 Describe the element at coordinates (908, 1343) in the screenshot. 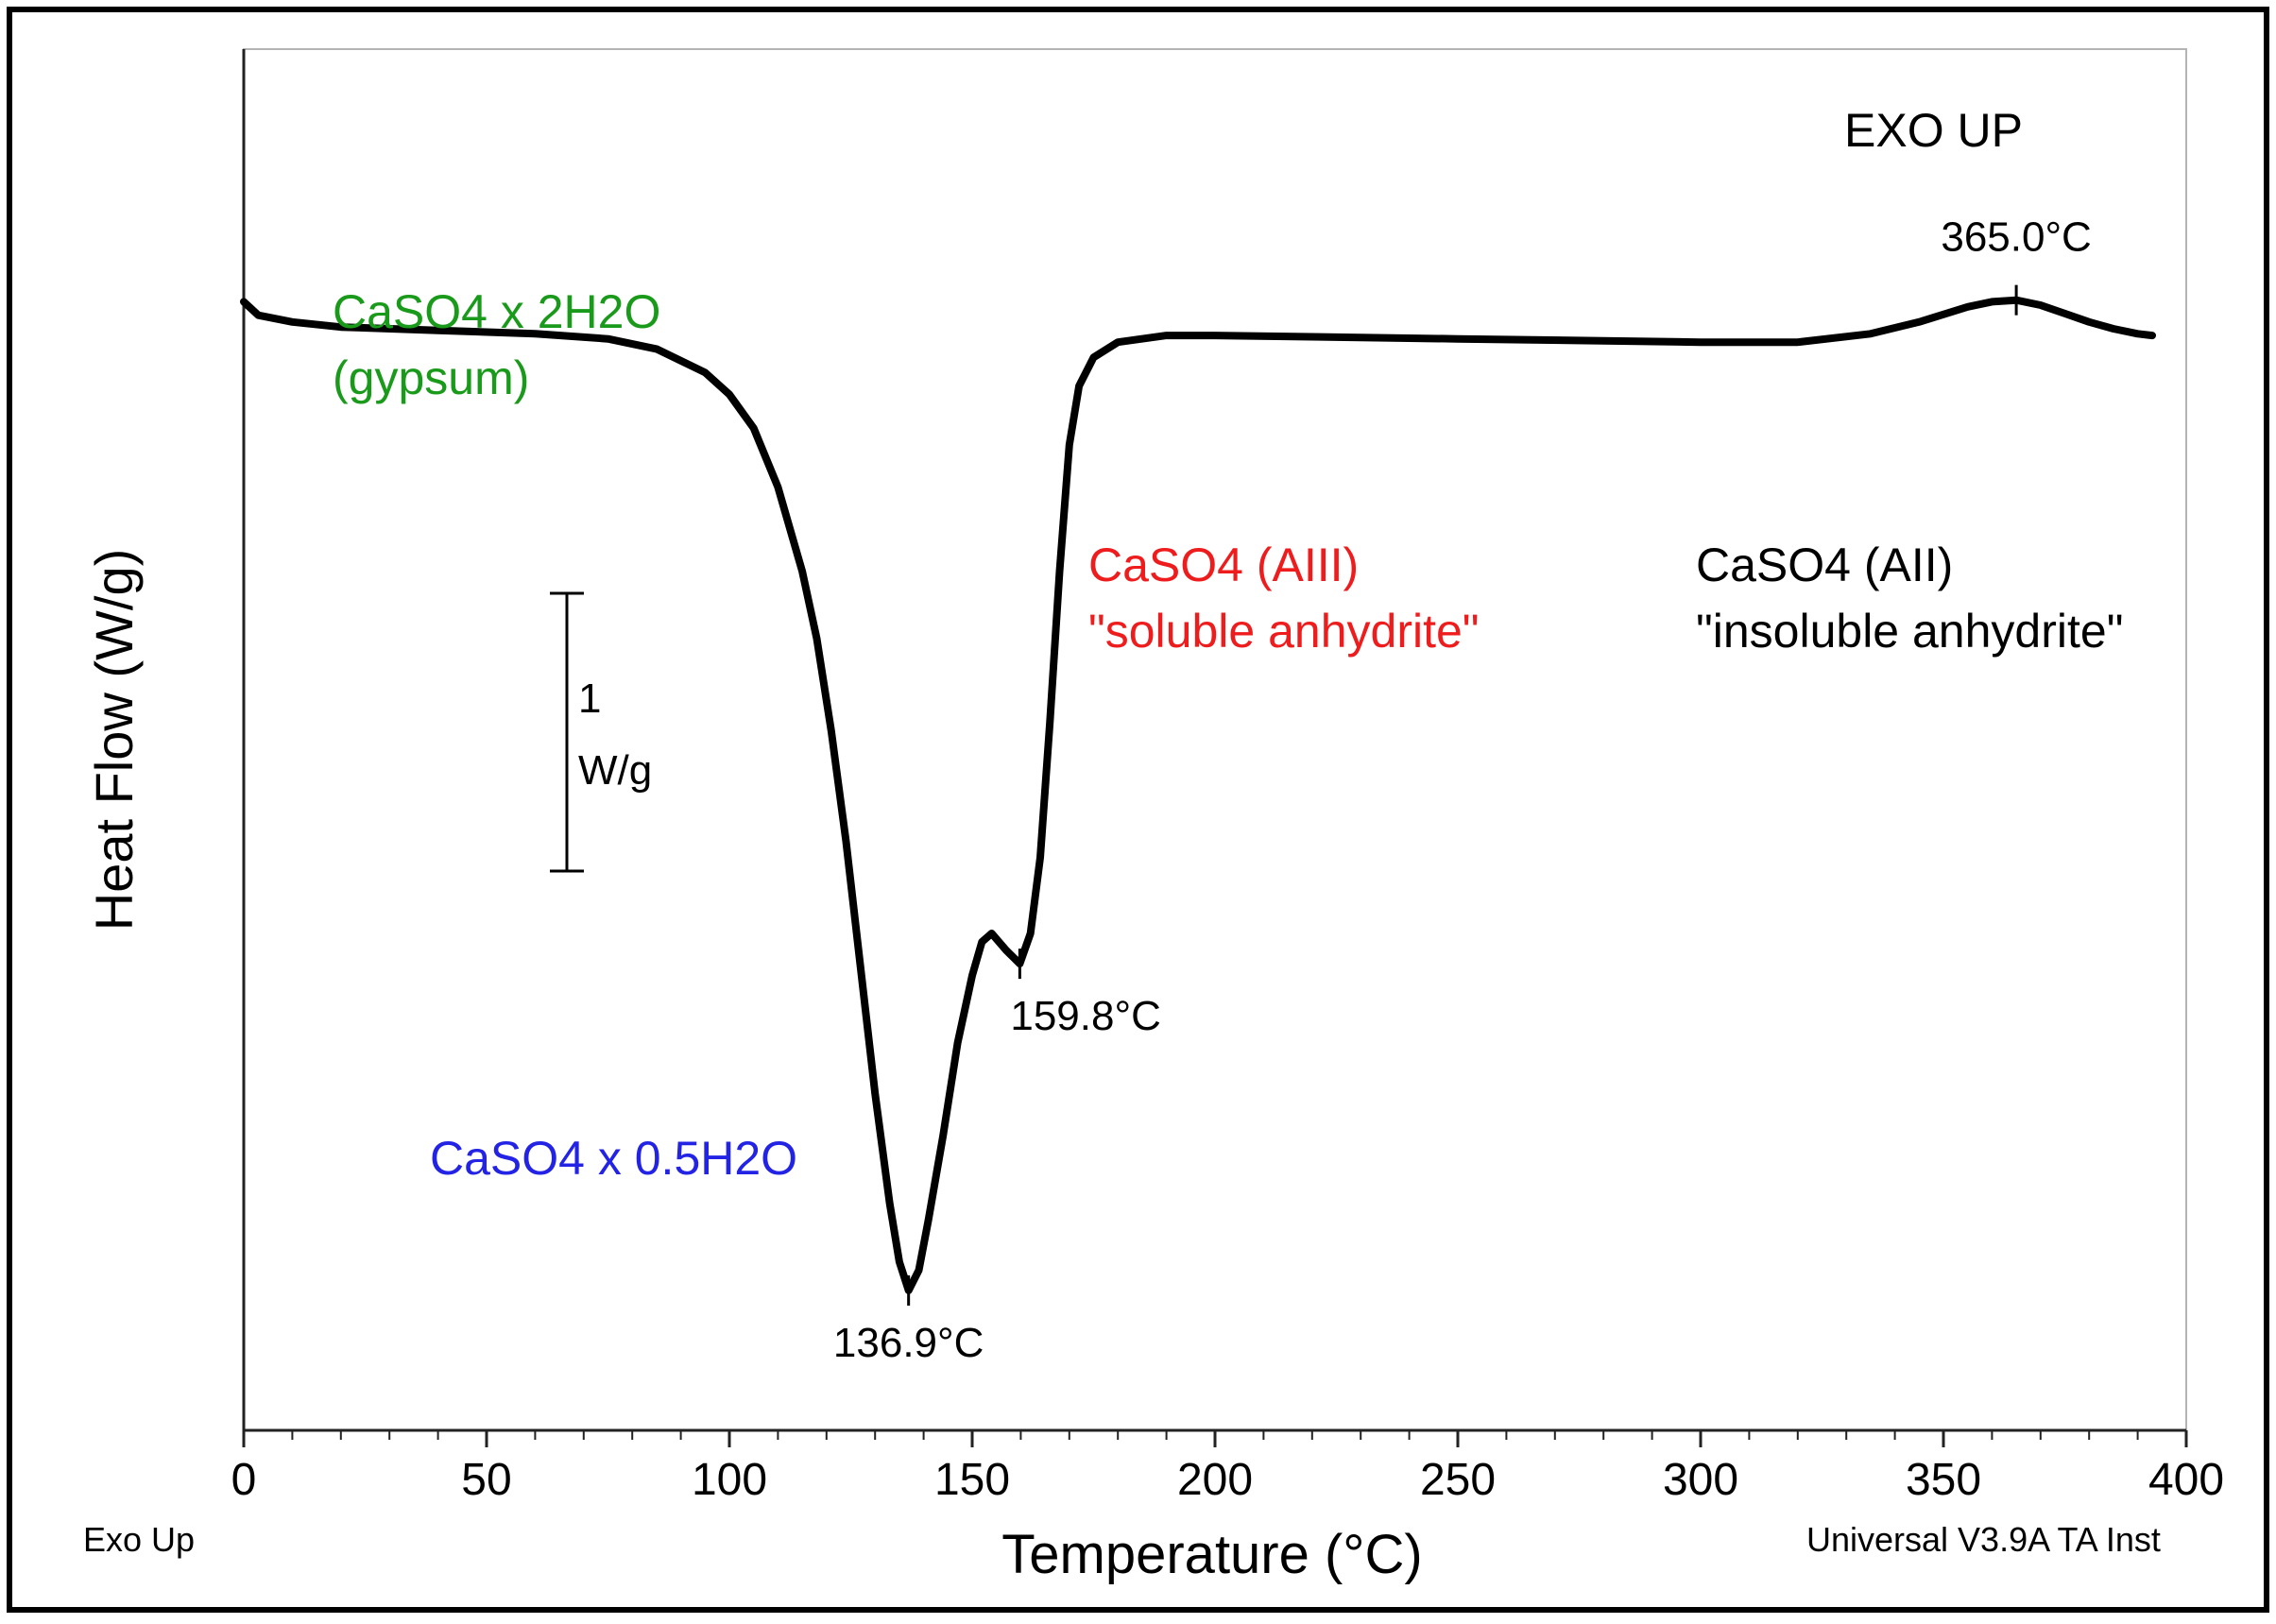

I see `peak-temperature-label: 136.9°C` at that location.